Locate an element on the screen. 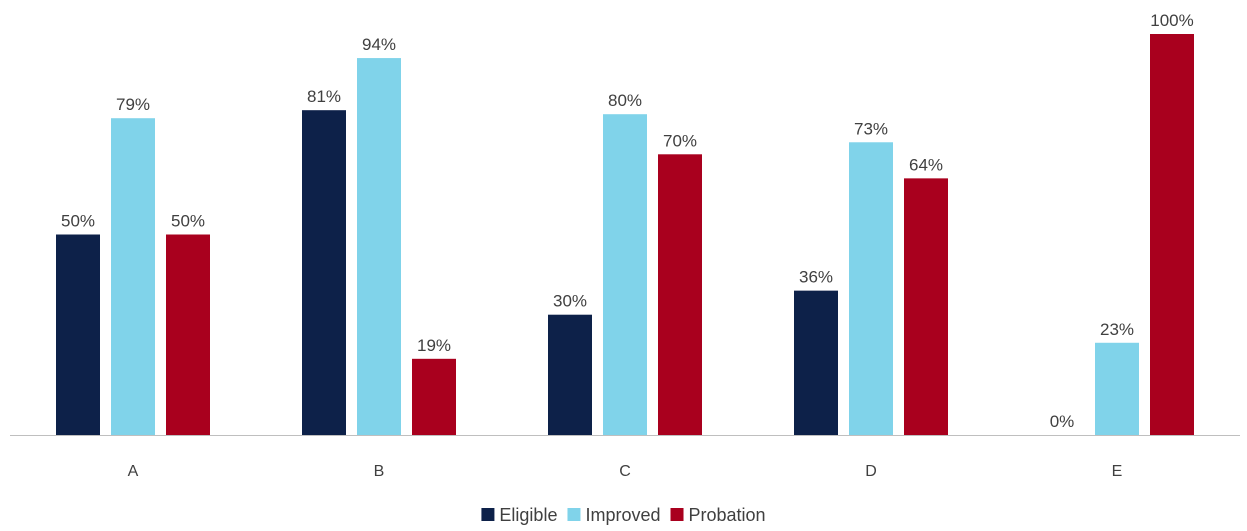 Image resolution: width=1247 pixels, height=531 pixels. legend: Eligible Improved Probation is located at coordinates (623, 515).